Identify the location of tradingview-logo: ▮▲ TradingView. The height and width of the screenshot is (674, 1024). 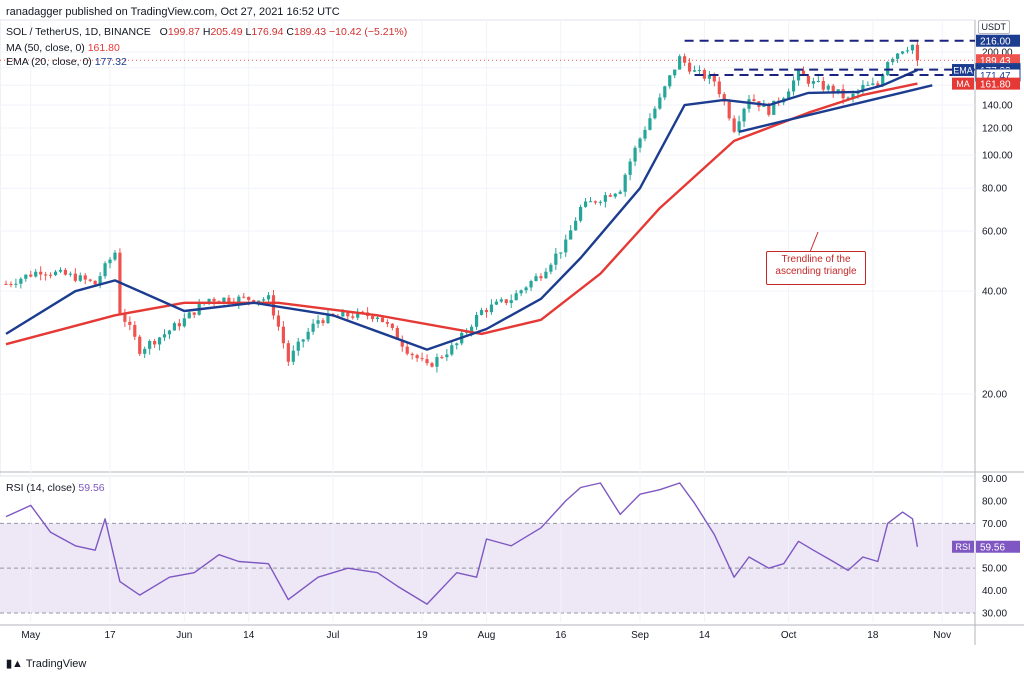
(46, 663).